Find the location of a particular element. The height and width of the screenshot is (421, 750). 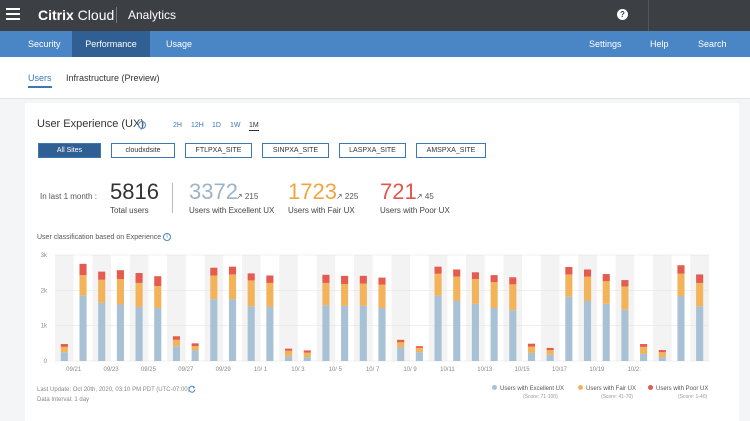

legend-poor-dot is located at coordinates (650, 387).